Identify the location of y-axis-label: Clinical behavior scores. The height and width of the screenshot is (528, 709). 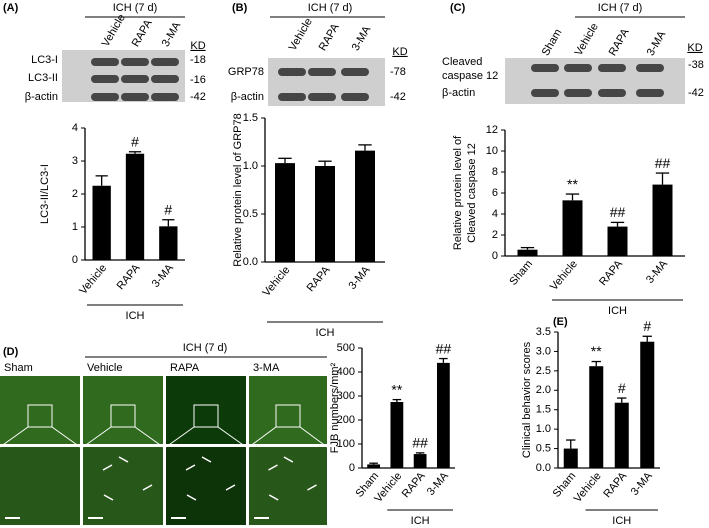
(527, 399).